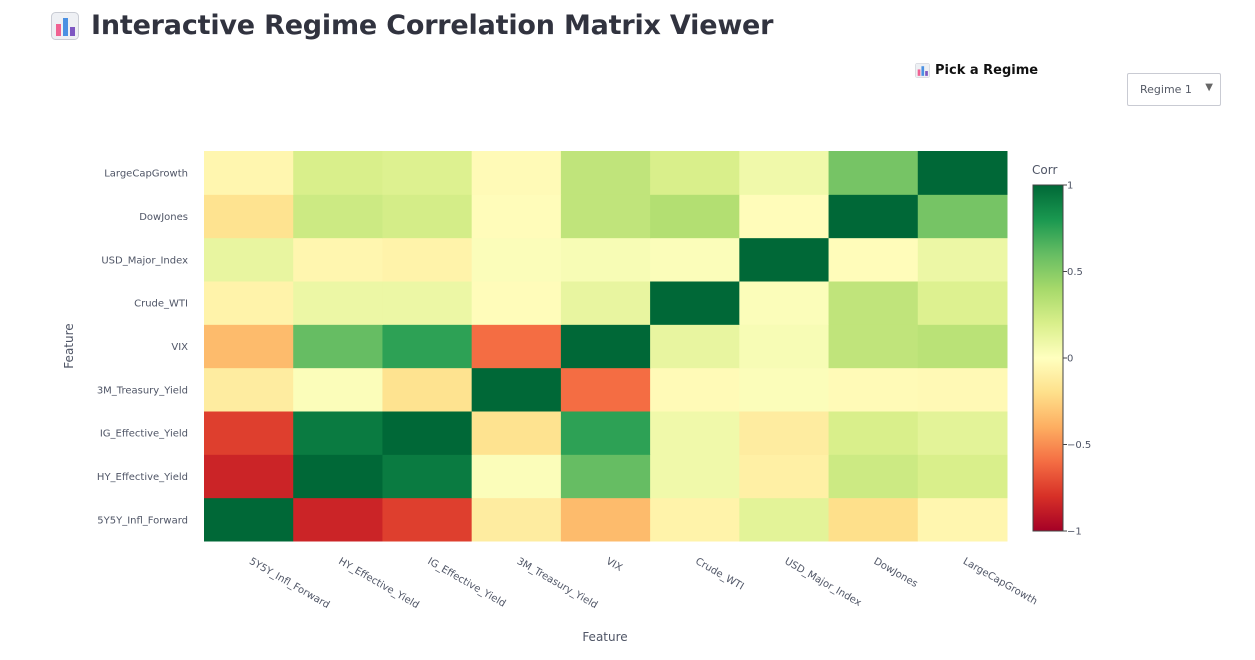 This screenshot has height=660, width=1255. I want to click on bar-chart-icon, so click(922, 70).